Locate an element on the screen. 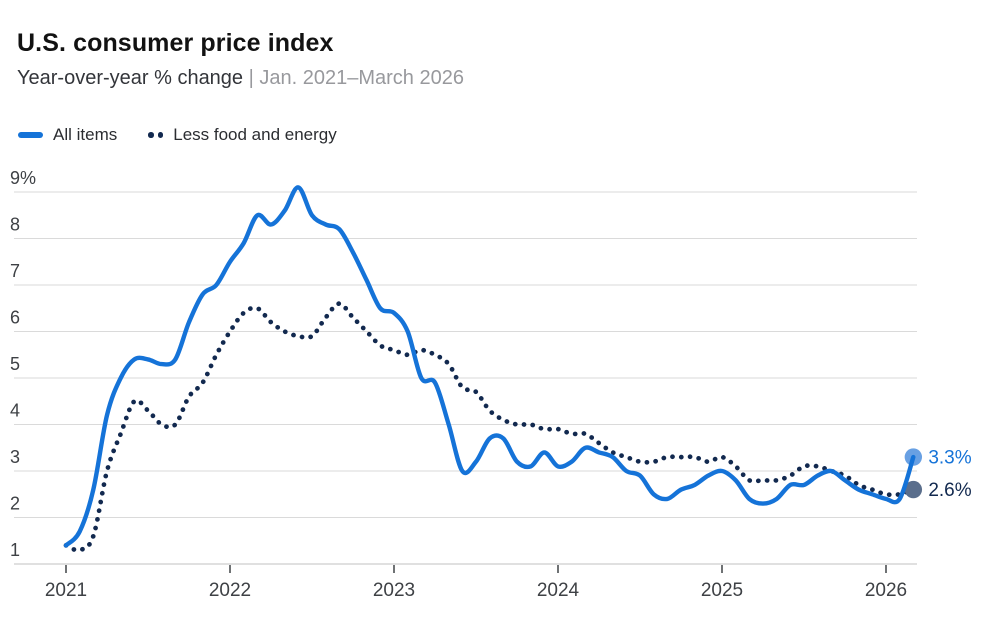 The height and width of the screenshot is (627, 990). chart-legend: All items Less food and energy is located at coordinates (177, 135).